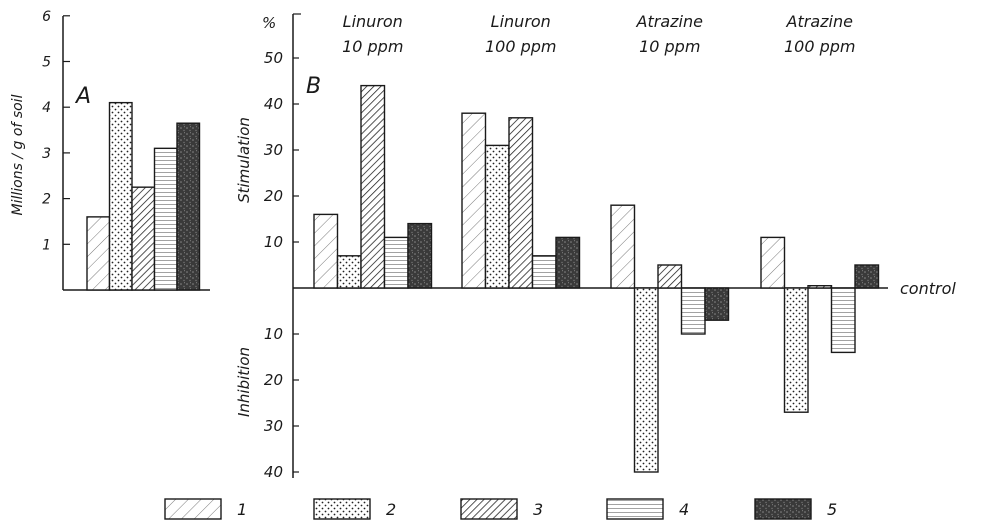 The image size is (985, 529). Describe the element at coordinates (832, 509) in the screenshot. I see `legend-label: 5` at that location.